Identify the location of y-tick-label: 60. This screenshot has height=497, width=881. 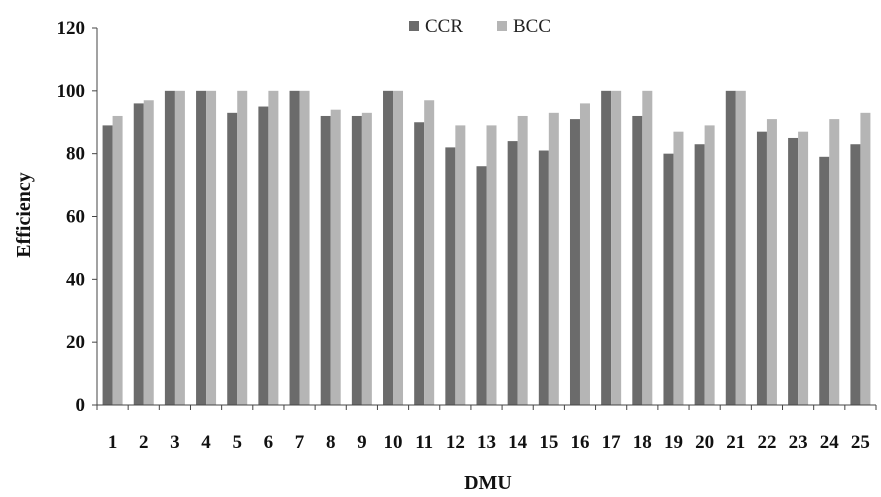
(75, 217).